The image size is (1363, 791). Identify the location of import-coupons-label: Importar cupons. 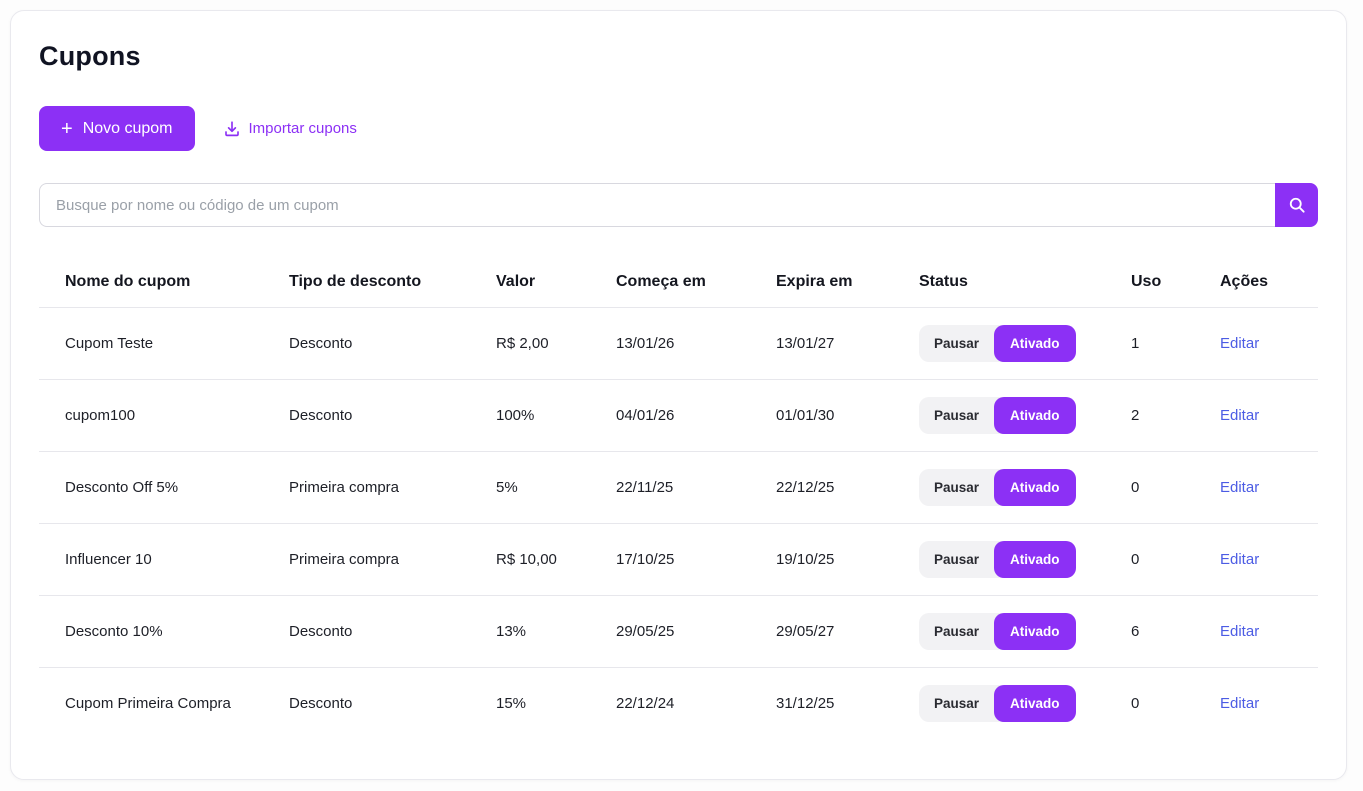
(302, 128).